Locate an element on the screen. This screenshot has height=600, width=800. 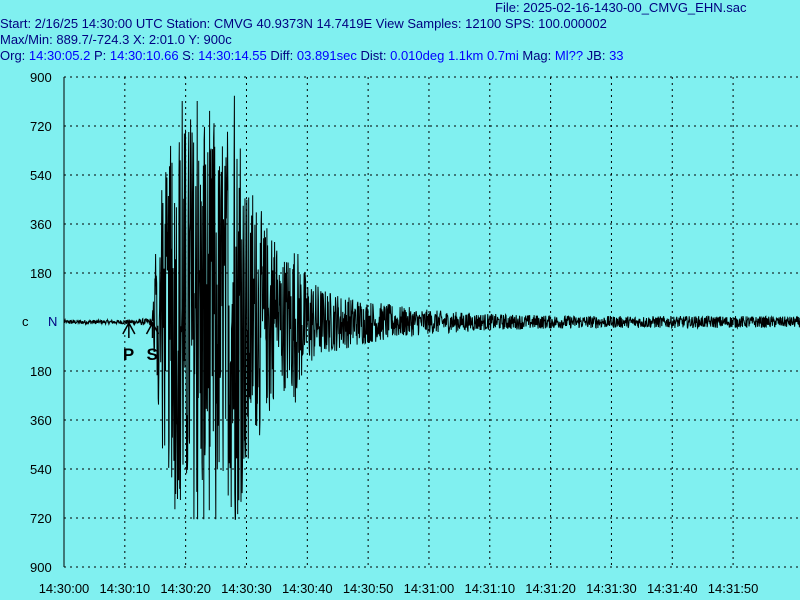
x-tick-label: 14:31:30 is located at coordinates (611, 588).